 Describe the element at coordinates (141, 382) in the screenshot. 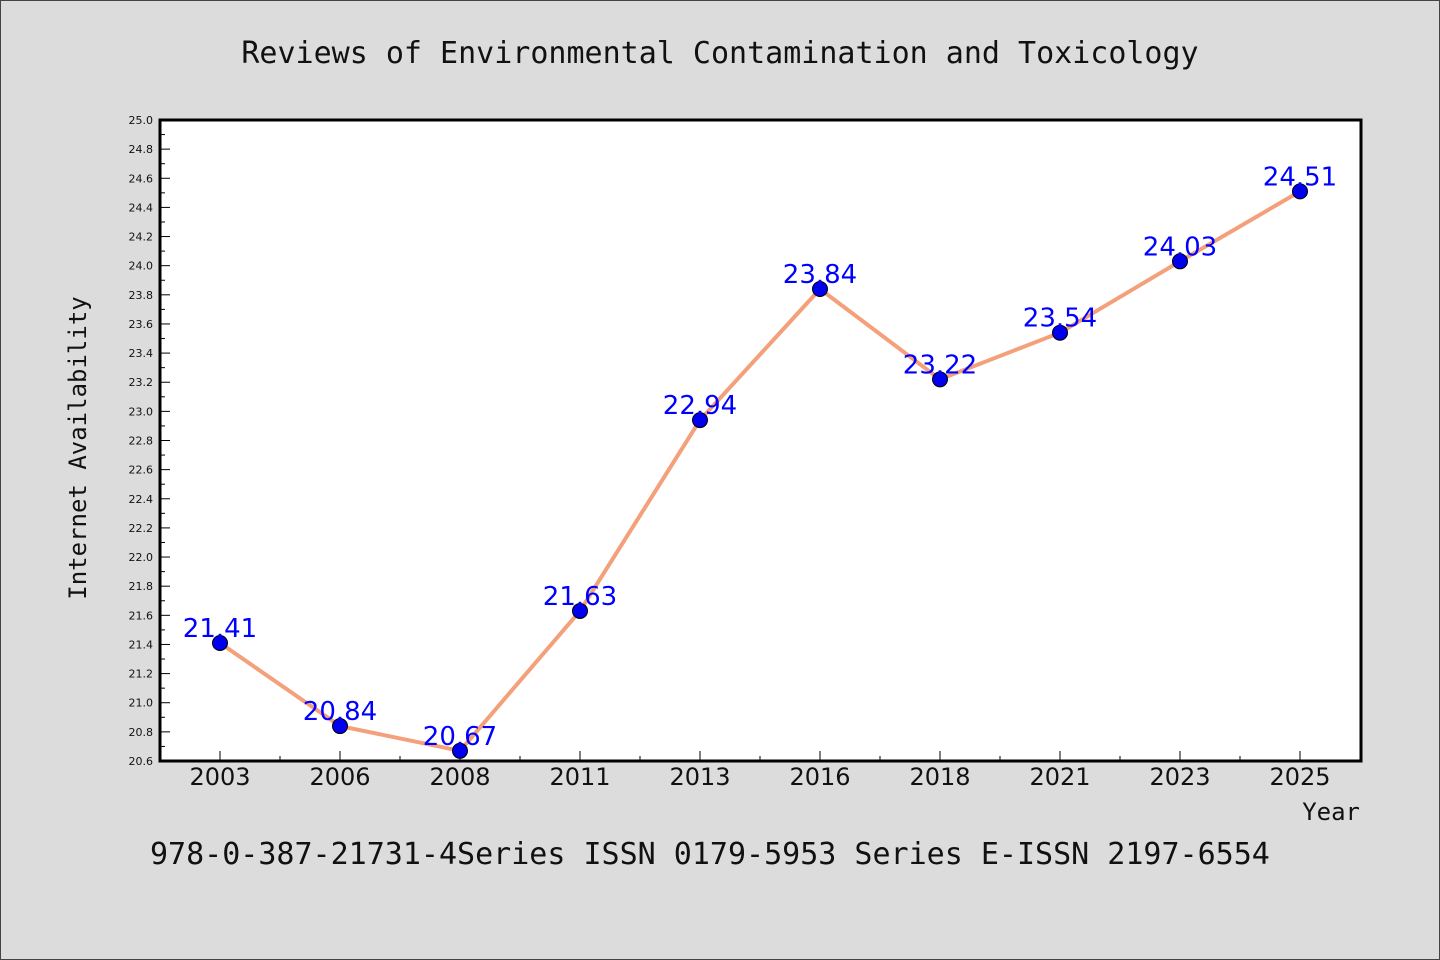

I see `y-tick-label: 23.2` at that location.